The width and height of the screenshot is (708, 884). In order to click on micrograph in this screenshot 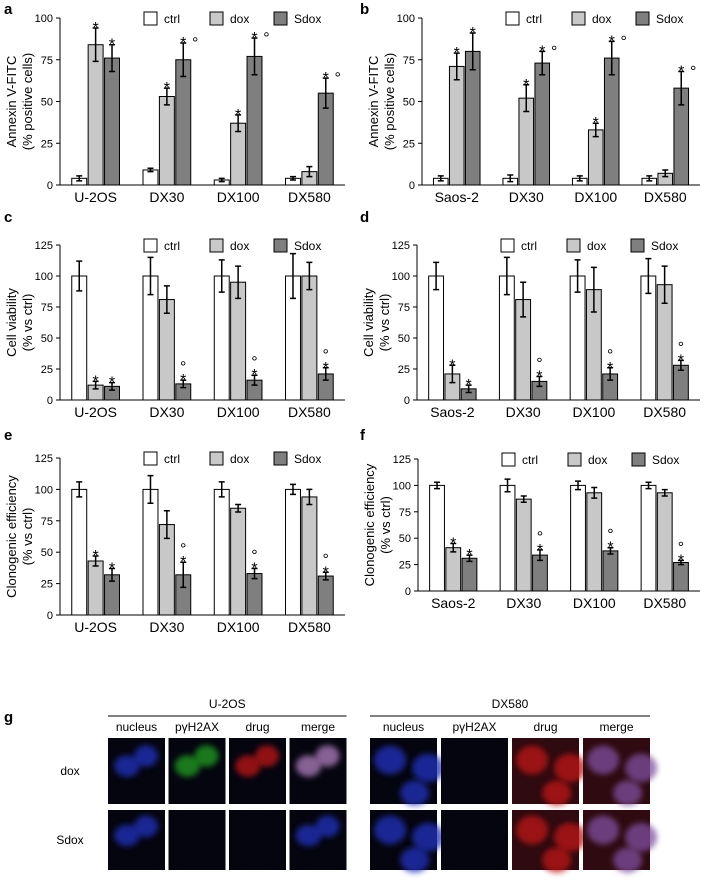, I will do `click(474, 771)`.